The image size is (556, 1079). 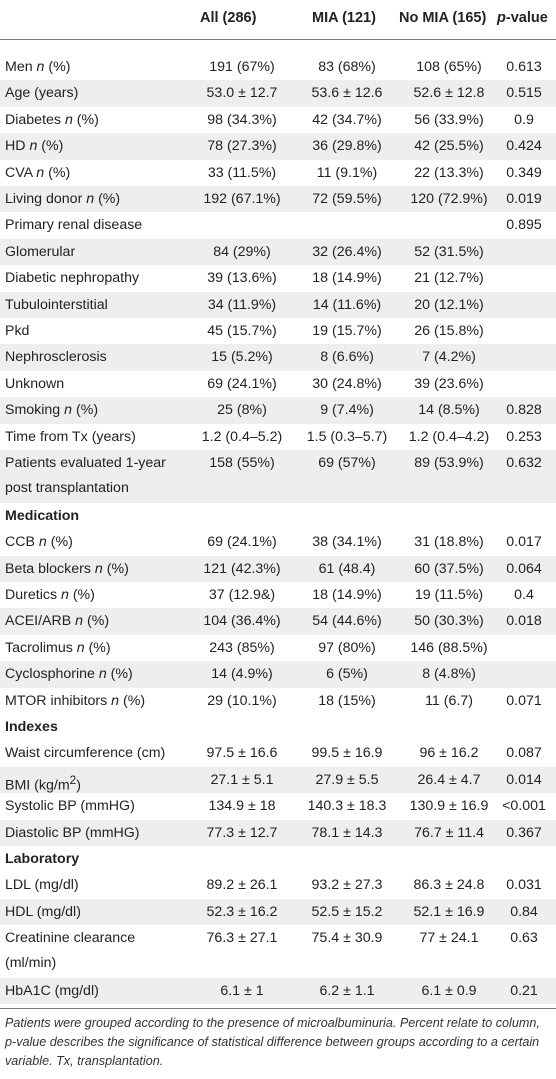 What do you see at coordinates (85, 463) in the screenshot?
I see `row-label-text: Patients evaluated 1-year` at bounding box center [85, 463].